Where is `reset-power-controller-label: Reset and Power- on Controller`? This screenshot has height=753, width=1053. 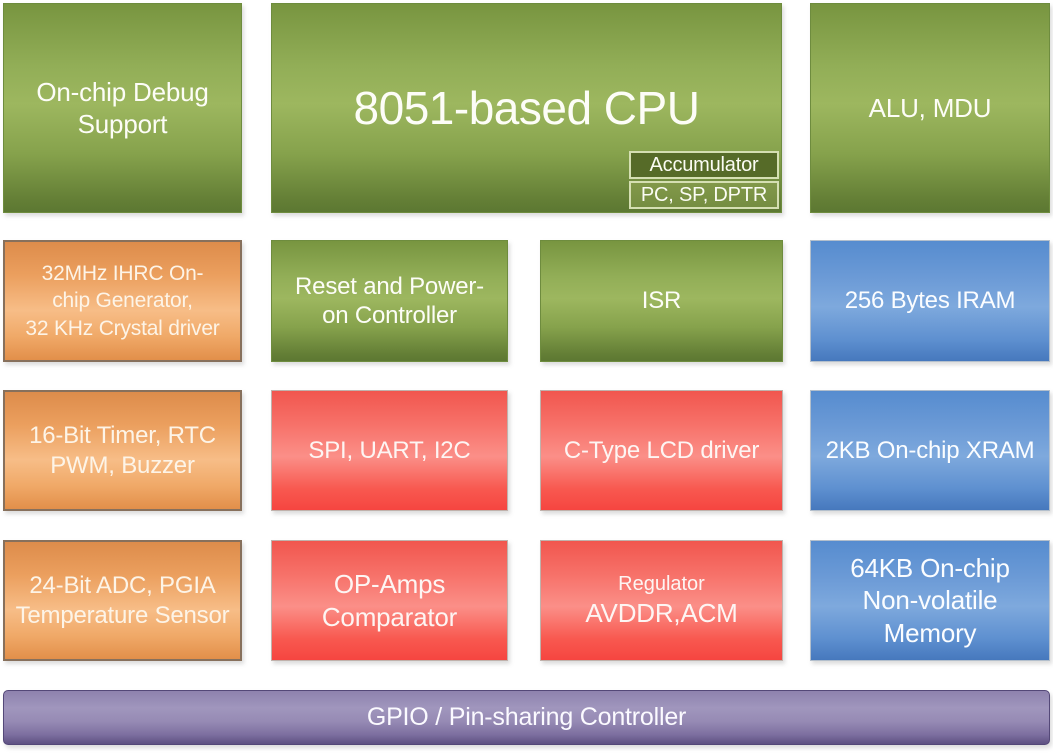
reset-power-controller-label: Reset and Power- on Controller is located at coordinates (389, 300).